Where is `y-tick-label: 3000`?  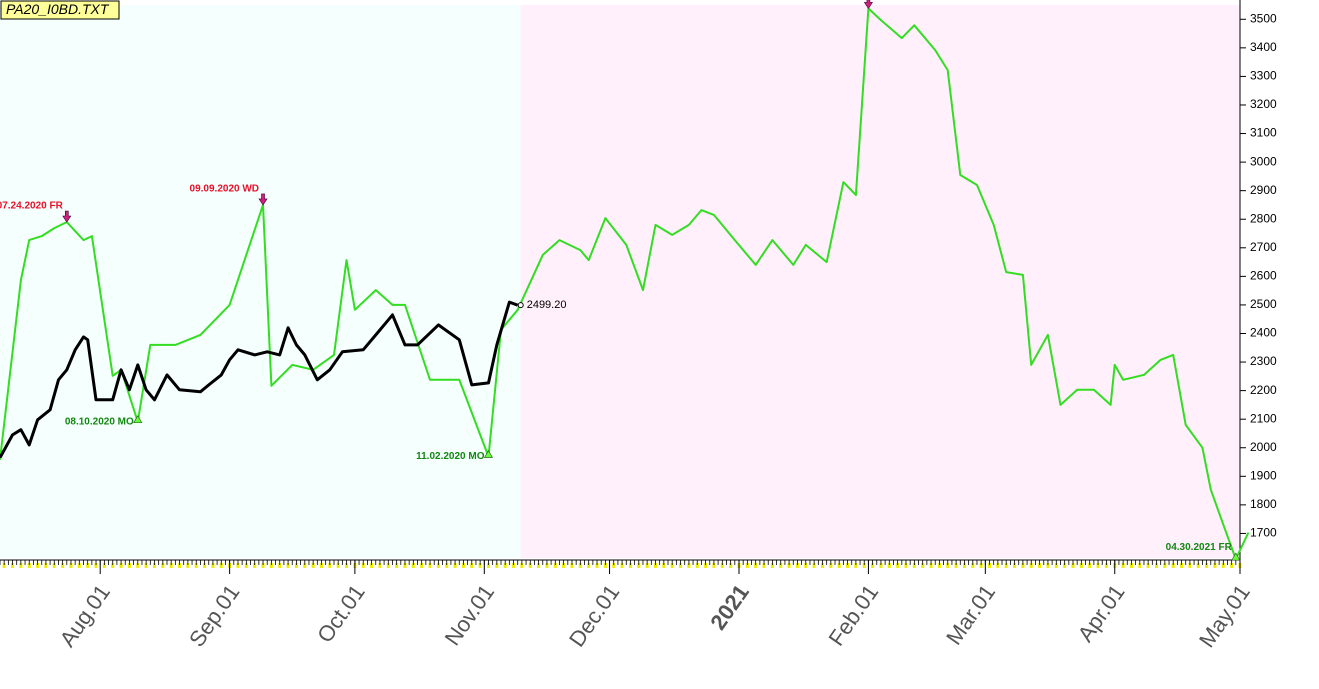
y-tick-label: 3000 is located at coordinates (1263, 161).